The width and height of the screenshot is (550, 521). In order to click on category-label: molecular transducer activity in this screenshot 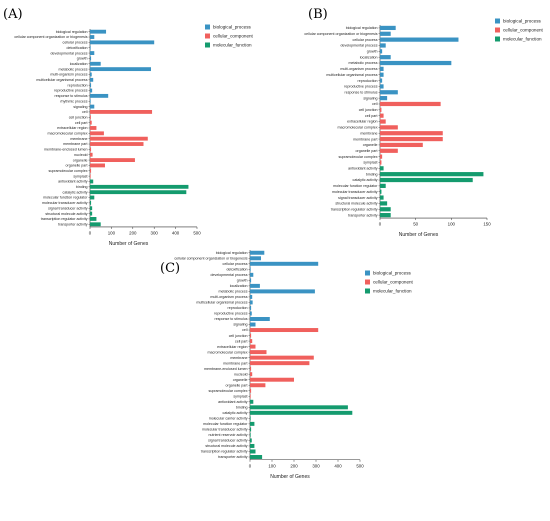, I will do `click(355, 192)`.